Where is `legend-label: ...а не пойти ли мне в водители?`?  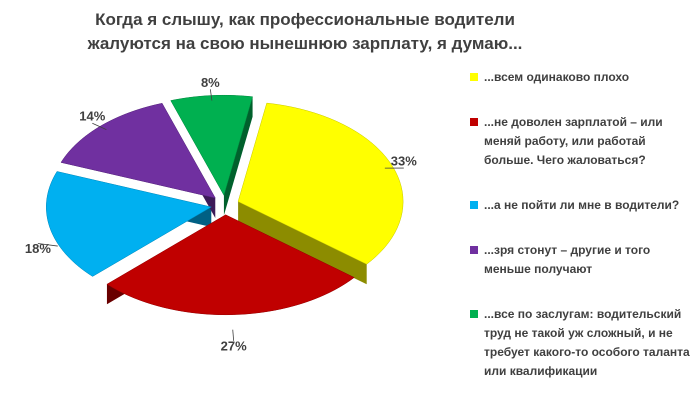
legend-label: ...а не пойти ли мне в водители? is located at coordinates (582, 205).